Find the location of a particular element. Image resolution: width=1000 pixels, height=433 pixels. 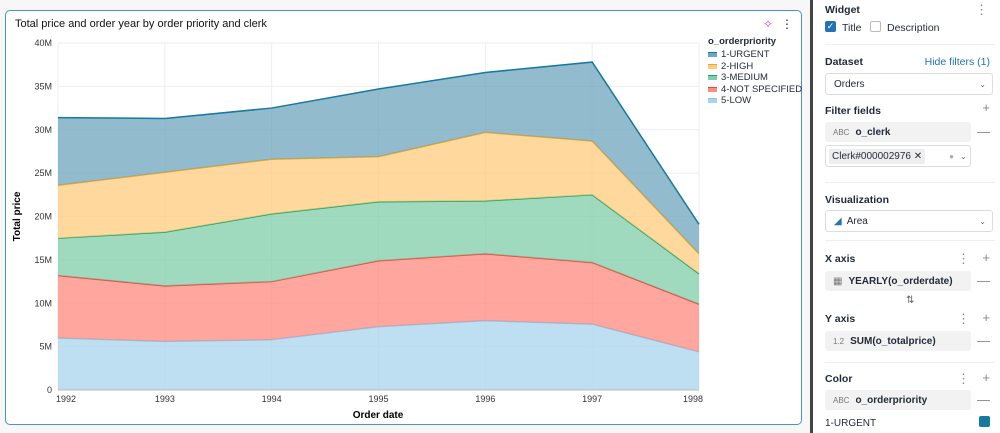

dataset-heading: Dataset is located at coordinates (844, 62).